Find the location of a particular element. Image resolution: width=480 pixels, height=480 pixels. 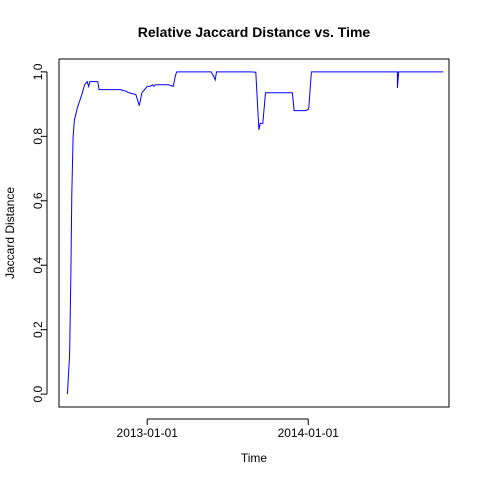

y-axis: 0.0 0.2 0.4 0.6 0.8 1.0 is located at coordinates (39, 232).